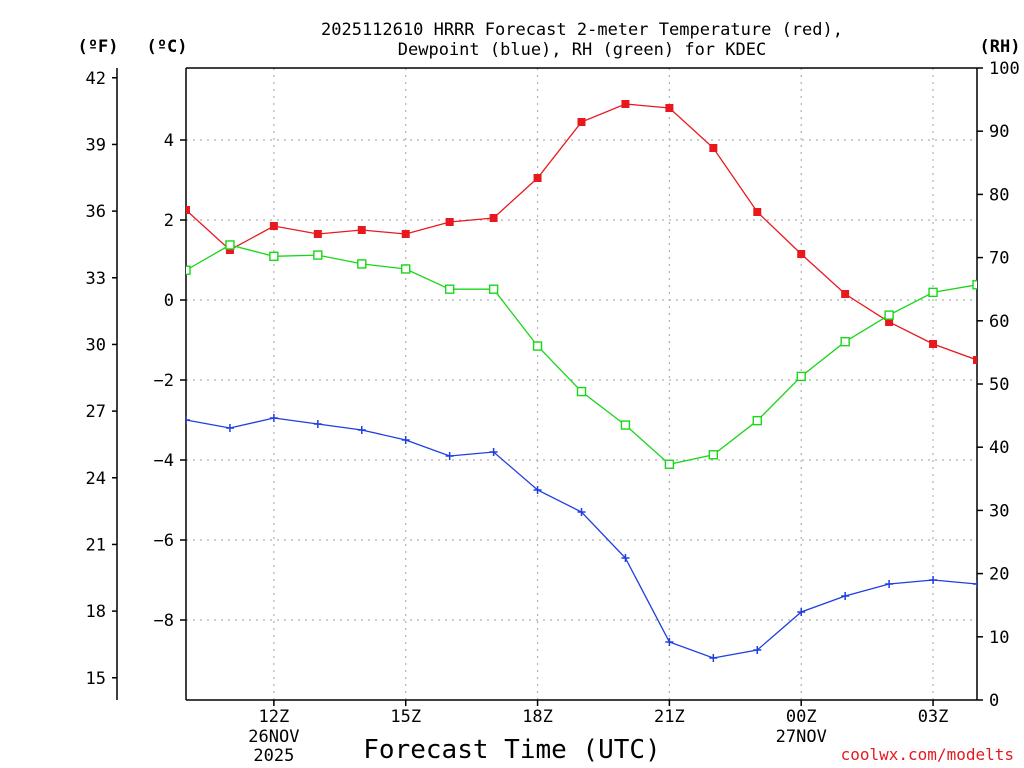 This screenshot has width=1024, height=768. What do you see at coordinates (96, 79) in the screenshot?
I see `fahrenheit-tick-label: 42` at bounding box center [96, 79].